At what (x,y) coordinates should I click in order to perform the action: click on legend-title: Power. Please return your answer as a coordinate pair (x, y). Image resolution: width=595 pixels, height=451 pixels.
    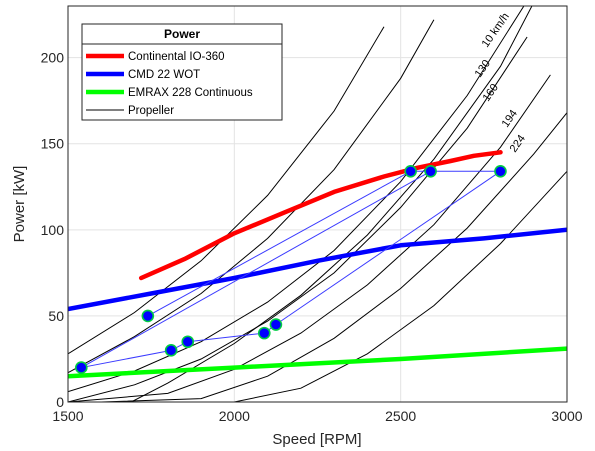
    Looking at the image, I should click on (182, 34).